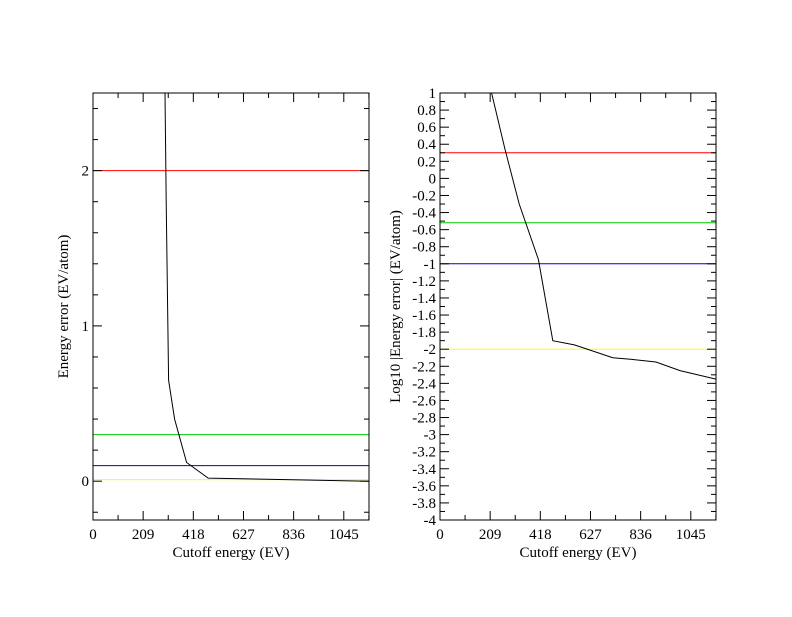 The image size is (792, 617). I want to click on right-chart-y-tick-label: -2.8, so click(424, 419).